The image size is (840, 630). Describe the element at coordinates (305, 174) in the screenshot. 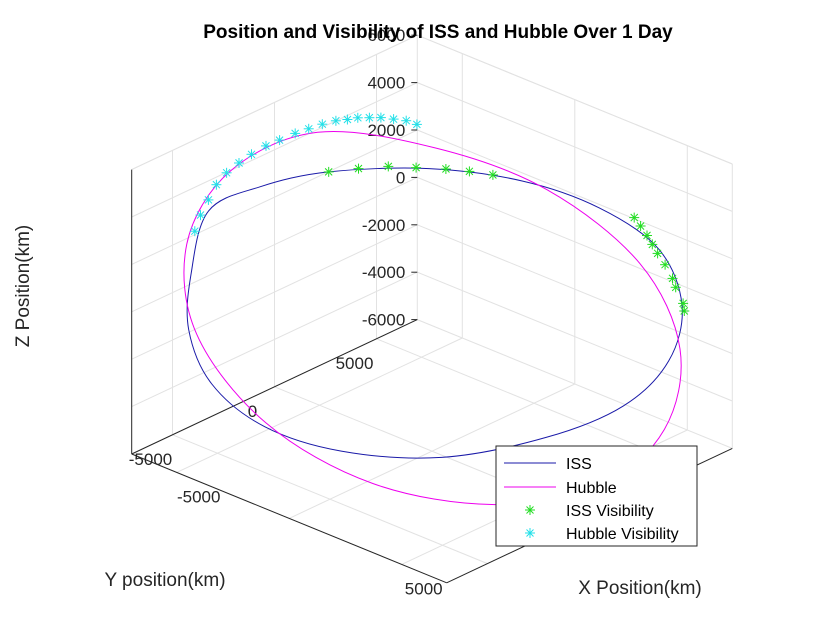

I see `series-hubble-visibility-markers` at that location.